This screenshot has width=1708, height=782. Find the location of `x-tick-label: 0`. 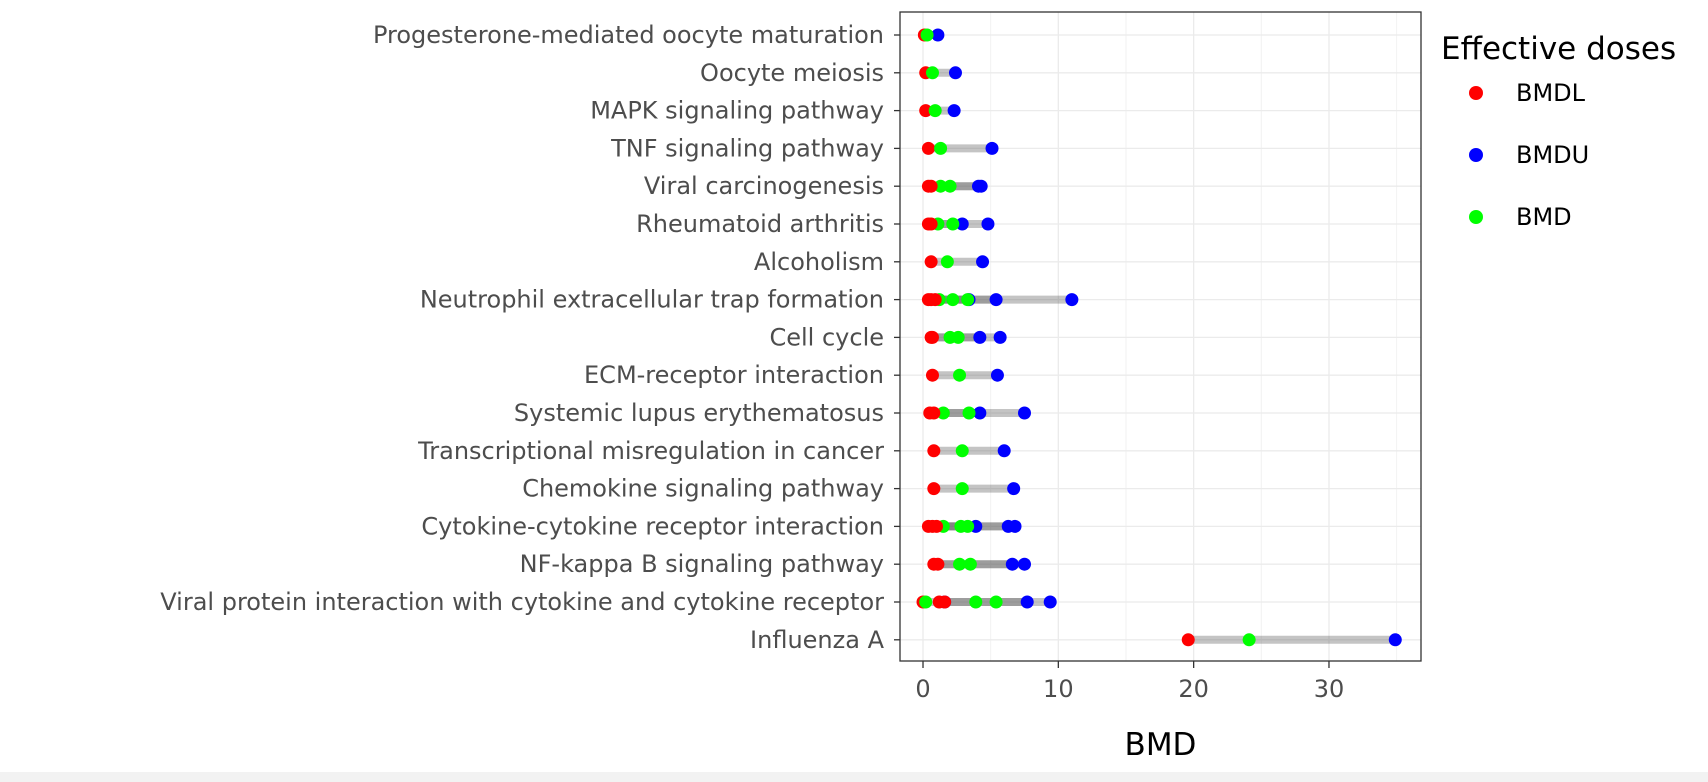

x-tick-label: 0 is located at coordinates (922, 689).